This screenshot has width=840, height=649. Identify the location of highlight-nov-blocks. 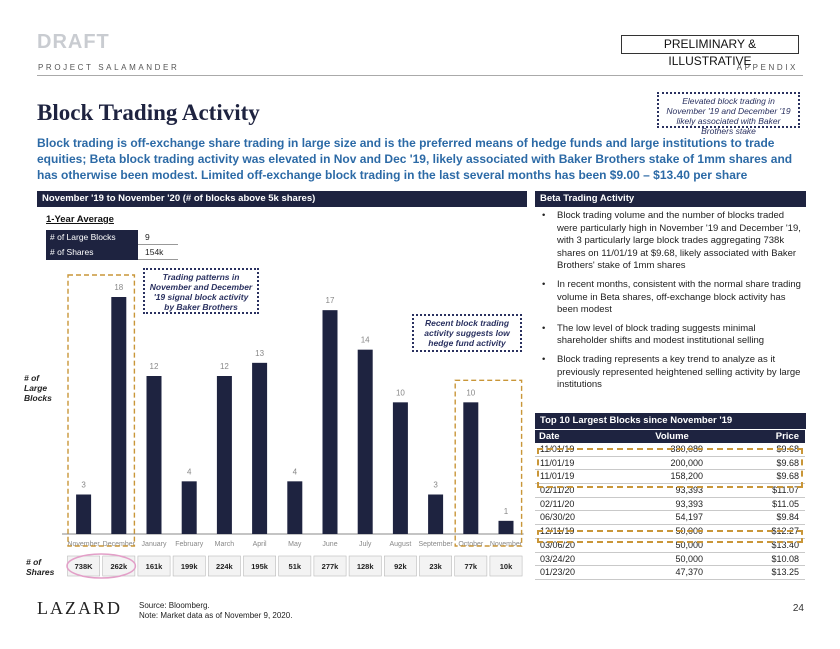
(670, 468).